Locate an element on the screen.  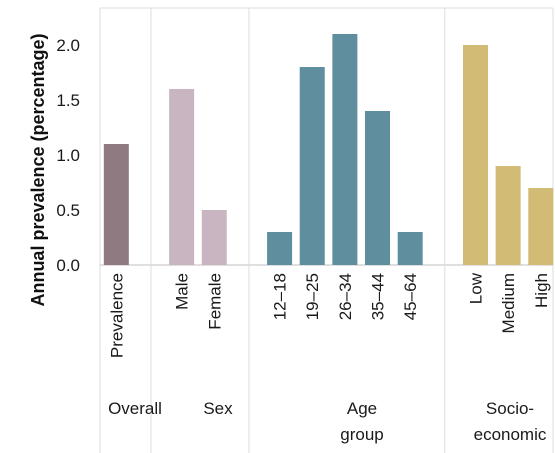
y-tick-label: 1.5 is located at coordinates (68, 100).